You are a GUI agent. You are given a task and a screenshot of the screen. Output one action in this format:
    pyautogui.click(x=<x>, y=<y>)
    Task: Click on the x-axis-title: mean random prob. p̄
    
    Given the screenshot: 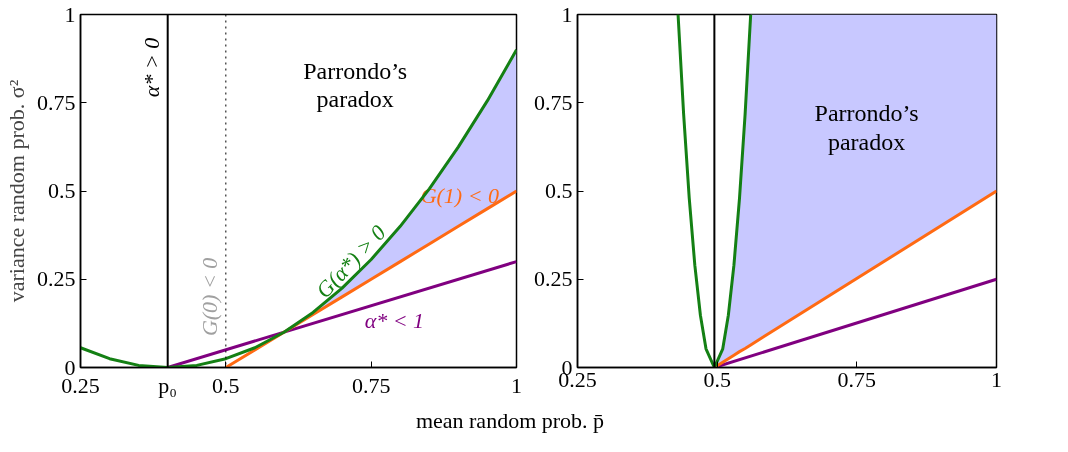 What is the action you would take?
    pyautogui.click(x=510, y=421)
    